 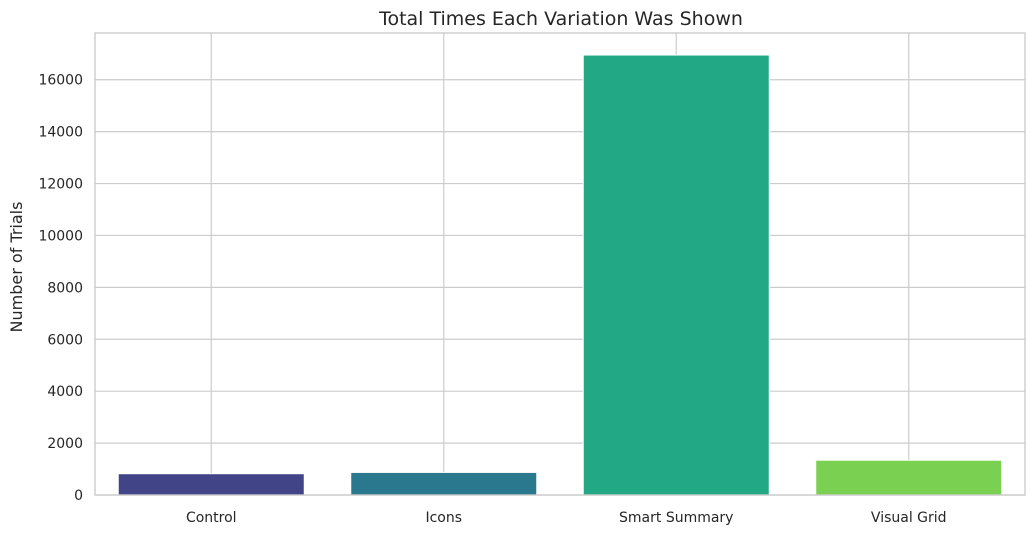 What do you see at coordinates (60, 185) in the screenshot?
I see `y-tick-label: 12000` at bounding box center [60, 185].